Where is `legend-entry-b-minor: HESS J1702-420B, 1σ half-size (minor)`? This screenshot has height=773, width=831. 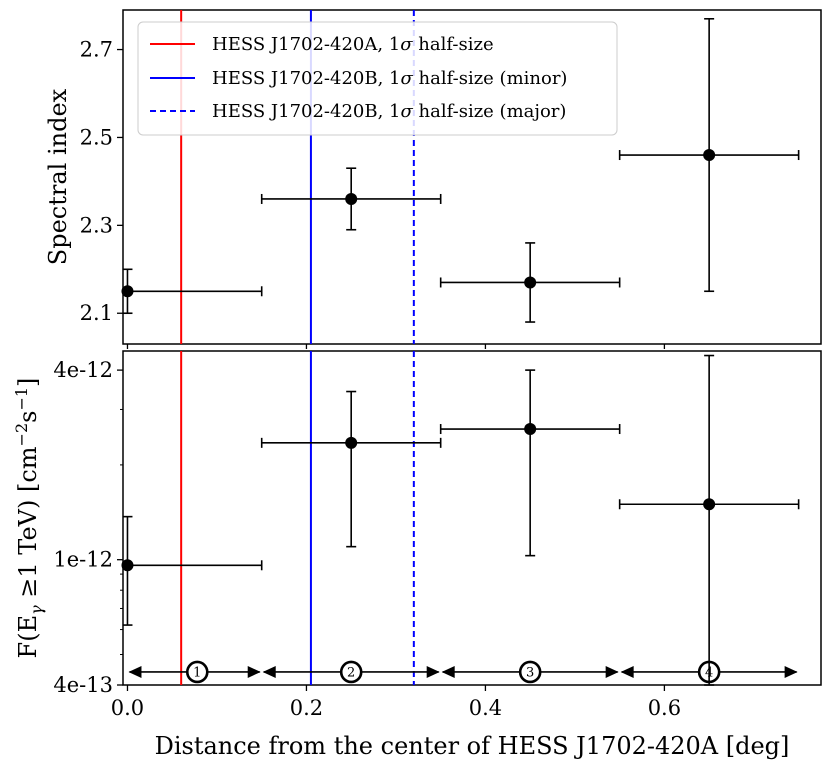 legend-entry-b-minor: HESS J1702-420B, 1σ half-size (minor) is located at coordinates (389, 78).